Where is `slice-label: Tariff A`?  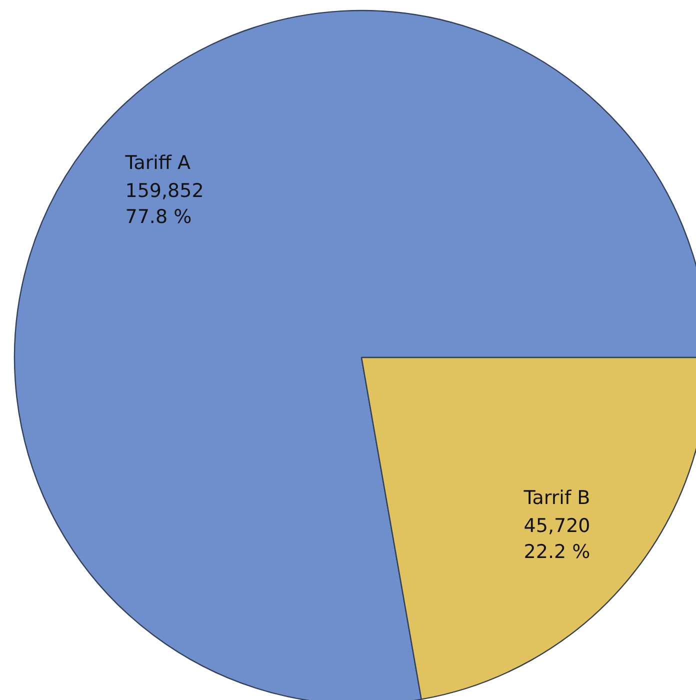
slice-label: Tariff A is located at coordinates (157, 163).